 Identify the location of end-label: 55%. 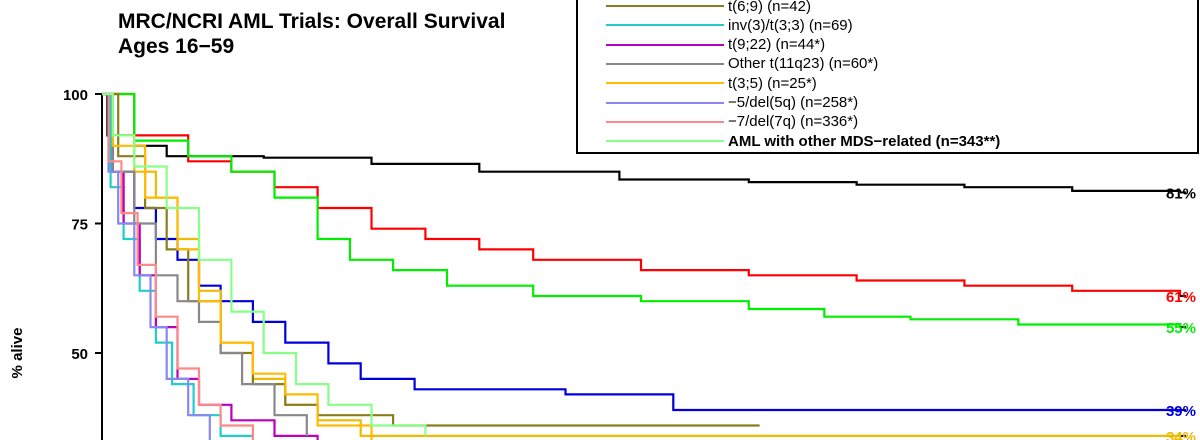
(1181, 328).